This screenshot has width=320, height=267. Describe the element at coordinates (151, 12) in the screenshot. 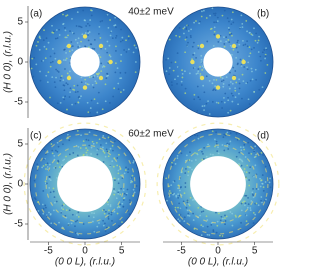

I see `energy-label: 40±2 meV` at that location.